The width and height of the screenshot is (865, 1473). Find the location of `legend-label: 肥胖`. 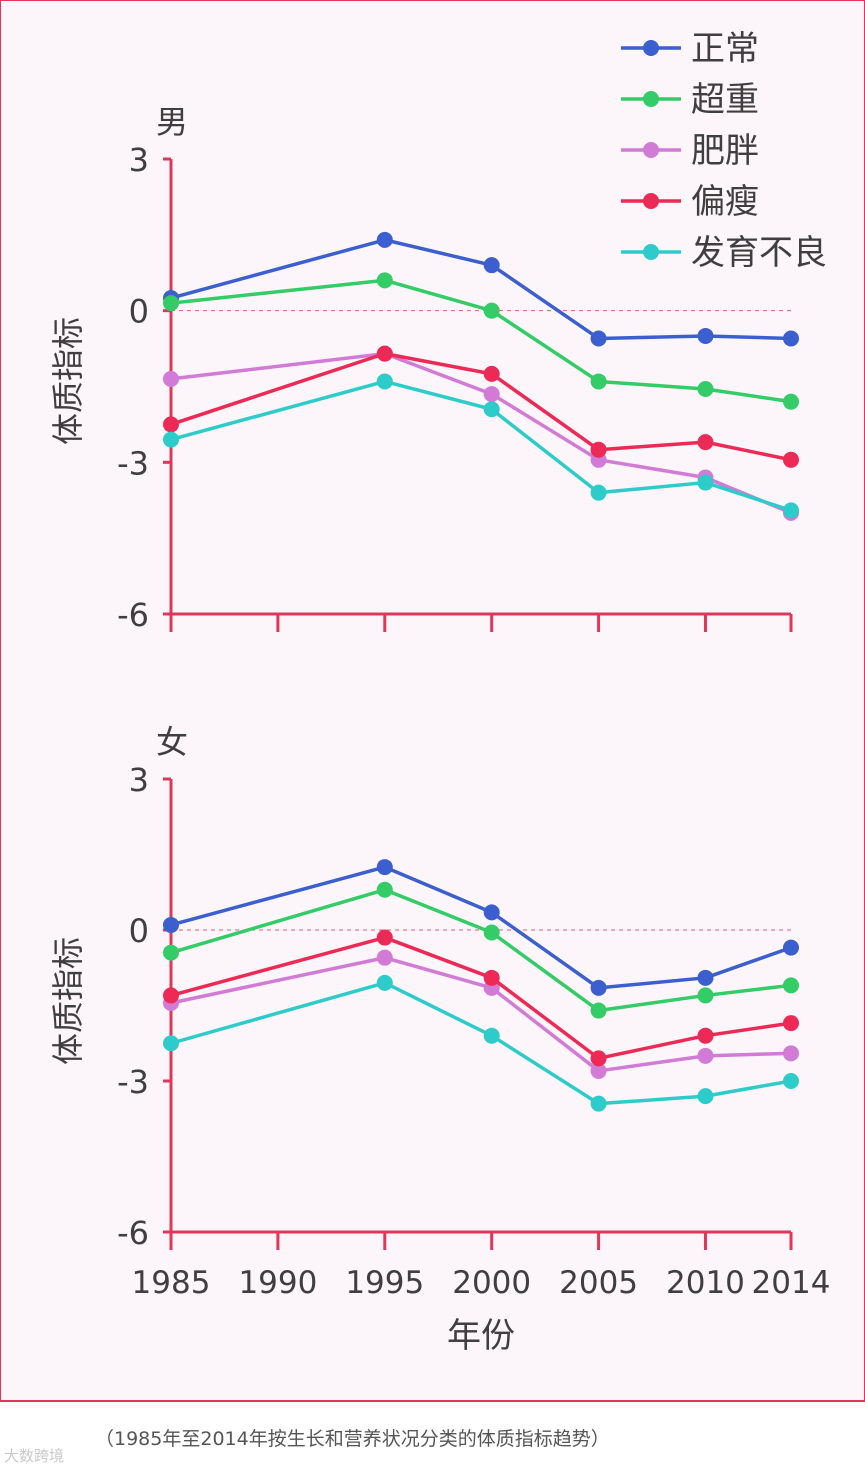

legend-label: 肥胖 is located at coordinates (725, 151).